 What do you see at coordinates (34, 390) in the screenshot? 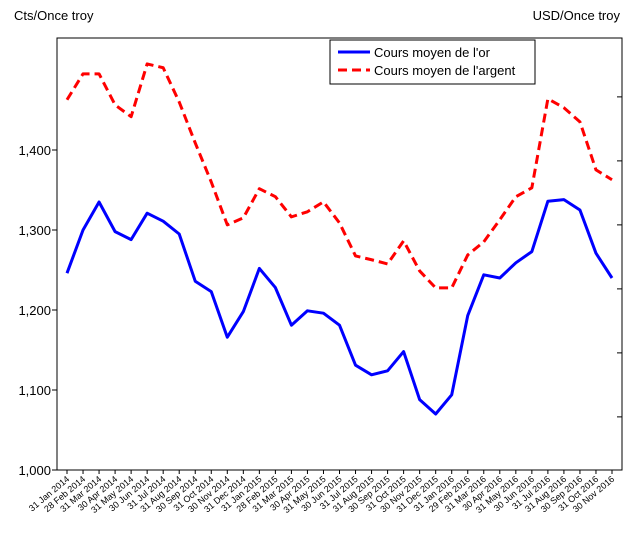
I see `y-tick-label: 1,100` at bounding box center [34, 390].